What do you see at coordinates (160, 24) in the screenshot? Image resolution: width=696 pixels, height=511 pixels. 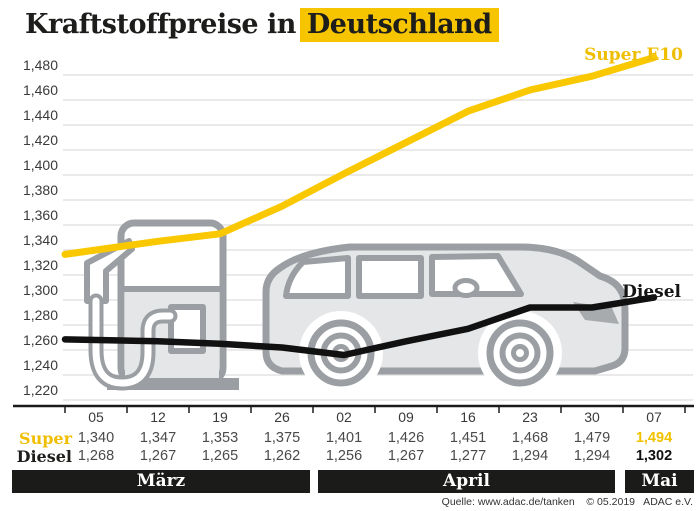 I see `title-text: Kraftstoffpreise in` at bounding box center [160, 24].